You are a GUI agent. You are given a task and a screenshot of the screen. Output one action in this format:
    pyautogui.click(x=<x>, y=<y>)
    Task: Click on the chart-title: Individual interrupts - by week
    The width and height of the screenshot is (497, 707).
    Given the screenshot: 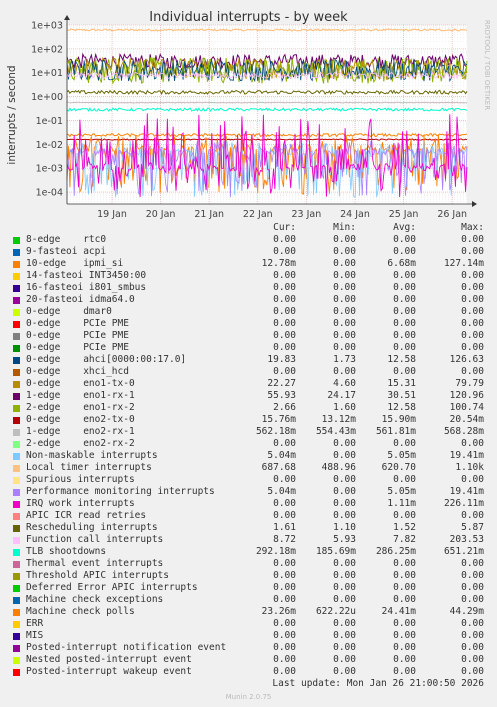 What is the action you would take?
    pyautogui.click(x=248, y=17)
    